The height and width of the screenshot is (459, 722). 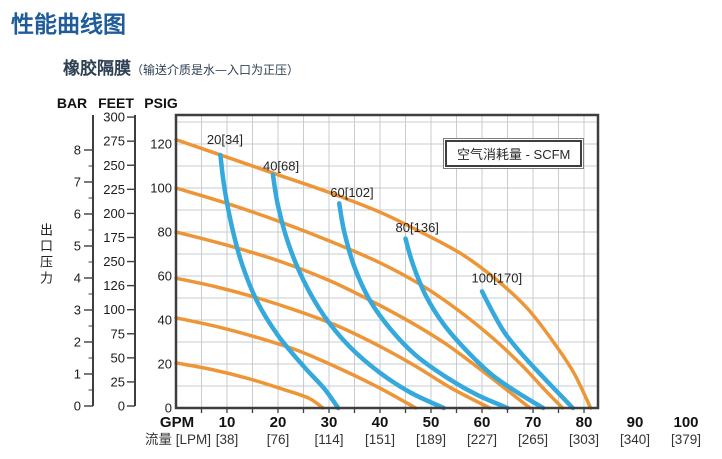 I want to click on feet-tick-label: 300, so click(x=114, y=117).